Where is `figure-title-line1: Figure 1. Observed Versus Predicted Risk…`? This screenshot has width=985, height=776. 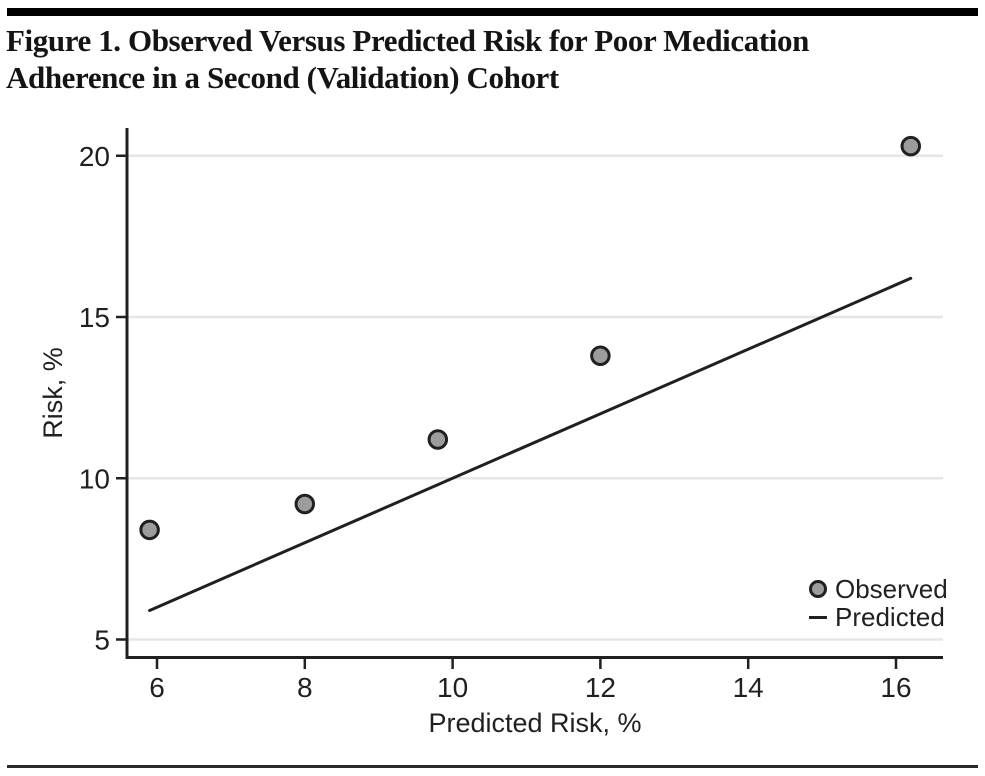
figure-title-line1: Figure 1. Observed Versus Predicted Risk… is located at coordinates (407, 40).